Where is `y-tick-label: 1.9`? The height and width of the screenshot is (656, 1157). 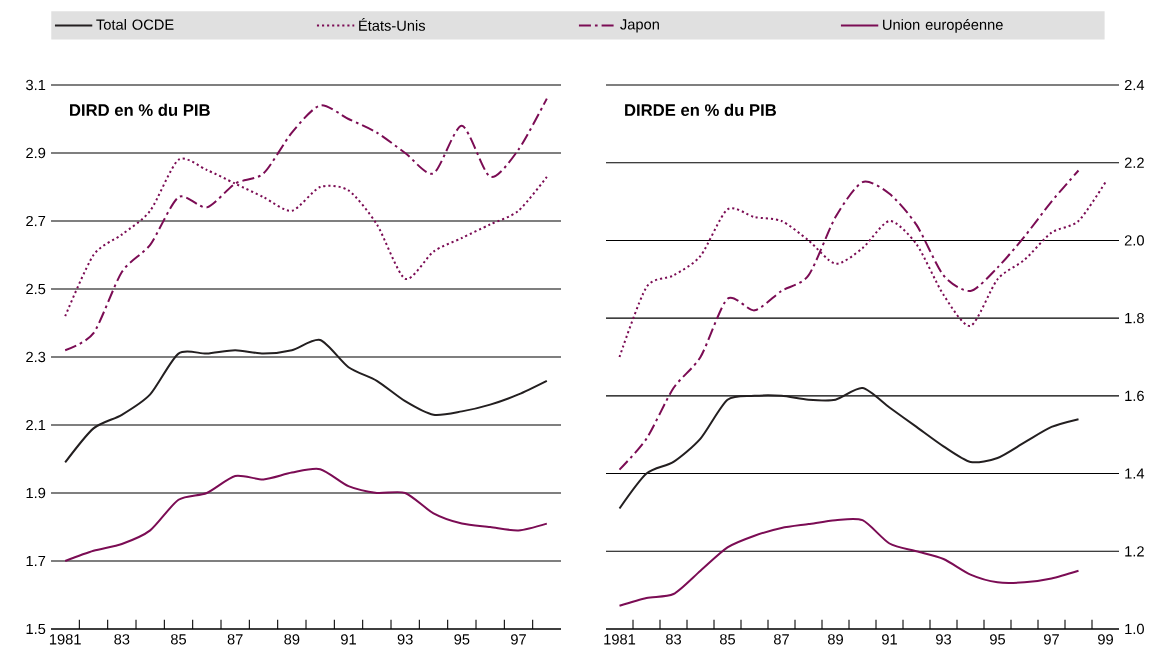
y-tick-label: 1.9 is located at coordinates (36, 493).